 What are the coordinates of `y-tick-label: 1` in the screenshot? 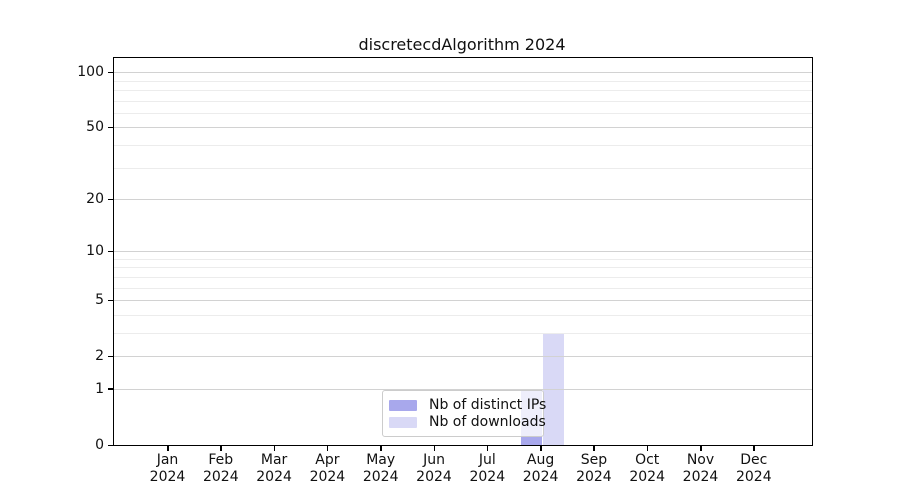 It's located at (99, 388).